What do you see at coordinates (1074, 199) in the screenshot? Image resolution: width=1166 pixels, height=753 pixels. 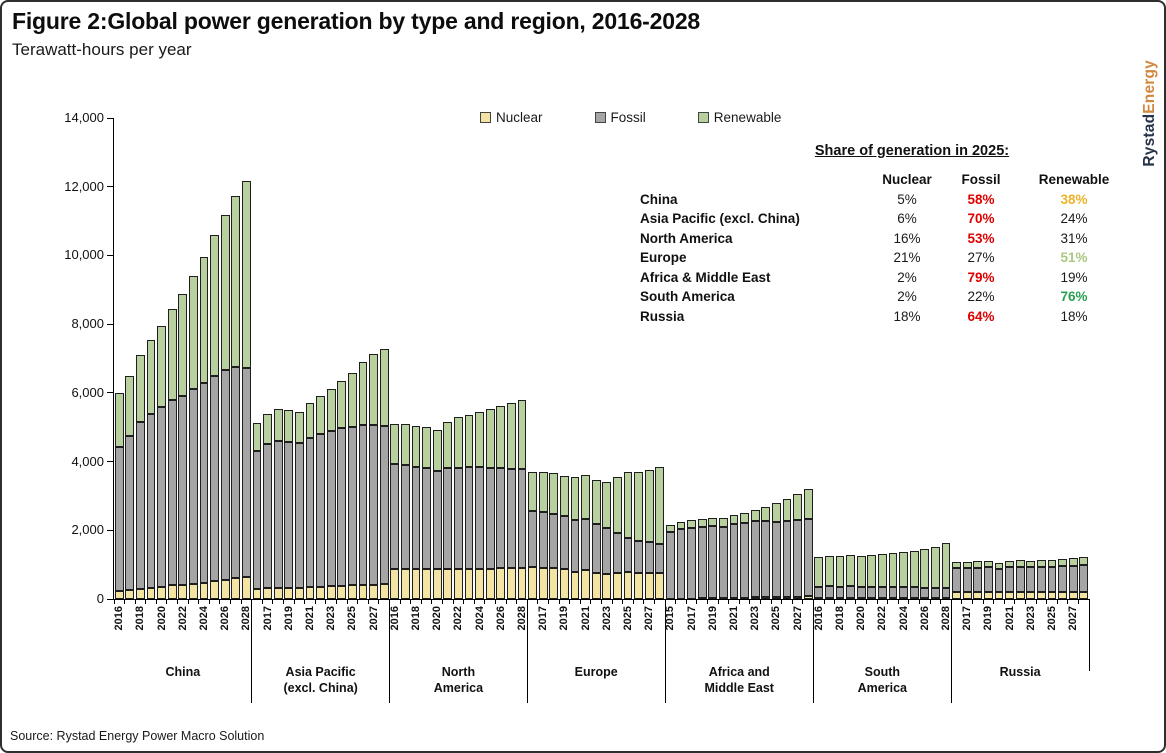 I see `share-value-renewable: 38%` at bounding box center [1074, 199].